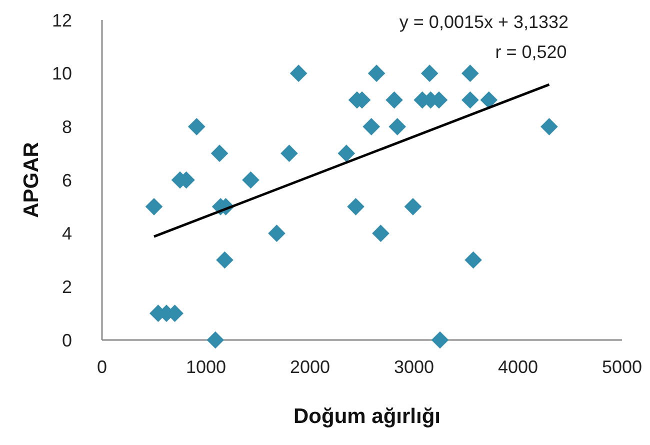 Image resolution: width=650 pixels, height=445 pixels. I want to click on y-tick-label: 6, so click(67, 180).